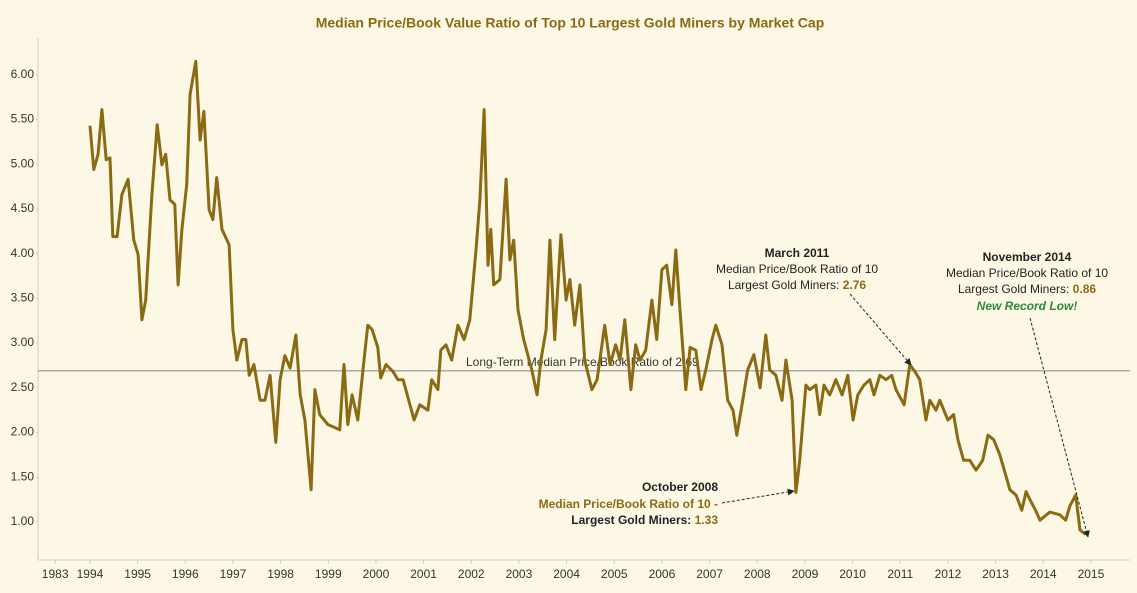  Describe the element at coordinates (519, 574) in the screenshot. I see `x-tick-label: 2003` at that location.